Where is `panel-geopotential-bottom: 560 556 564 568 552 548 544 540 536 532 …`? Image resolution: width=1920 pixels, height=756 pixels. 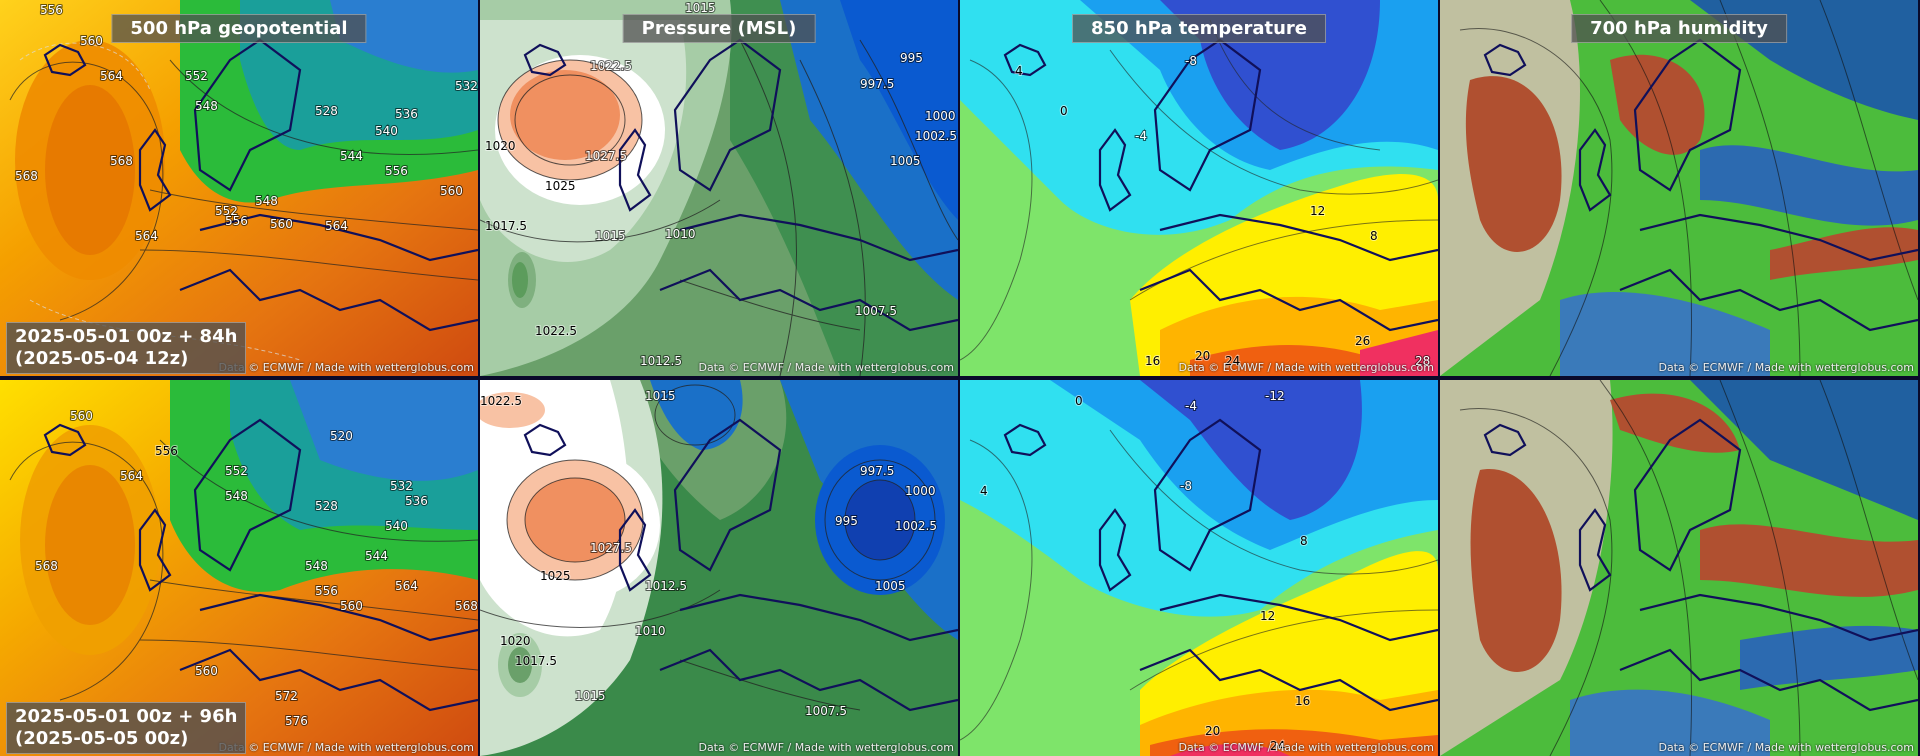
panel-geopotential-bottom: 560 556 564 568 552 548 544 540 536 532 … is located at coordinates (239, 568).